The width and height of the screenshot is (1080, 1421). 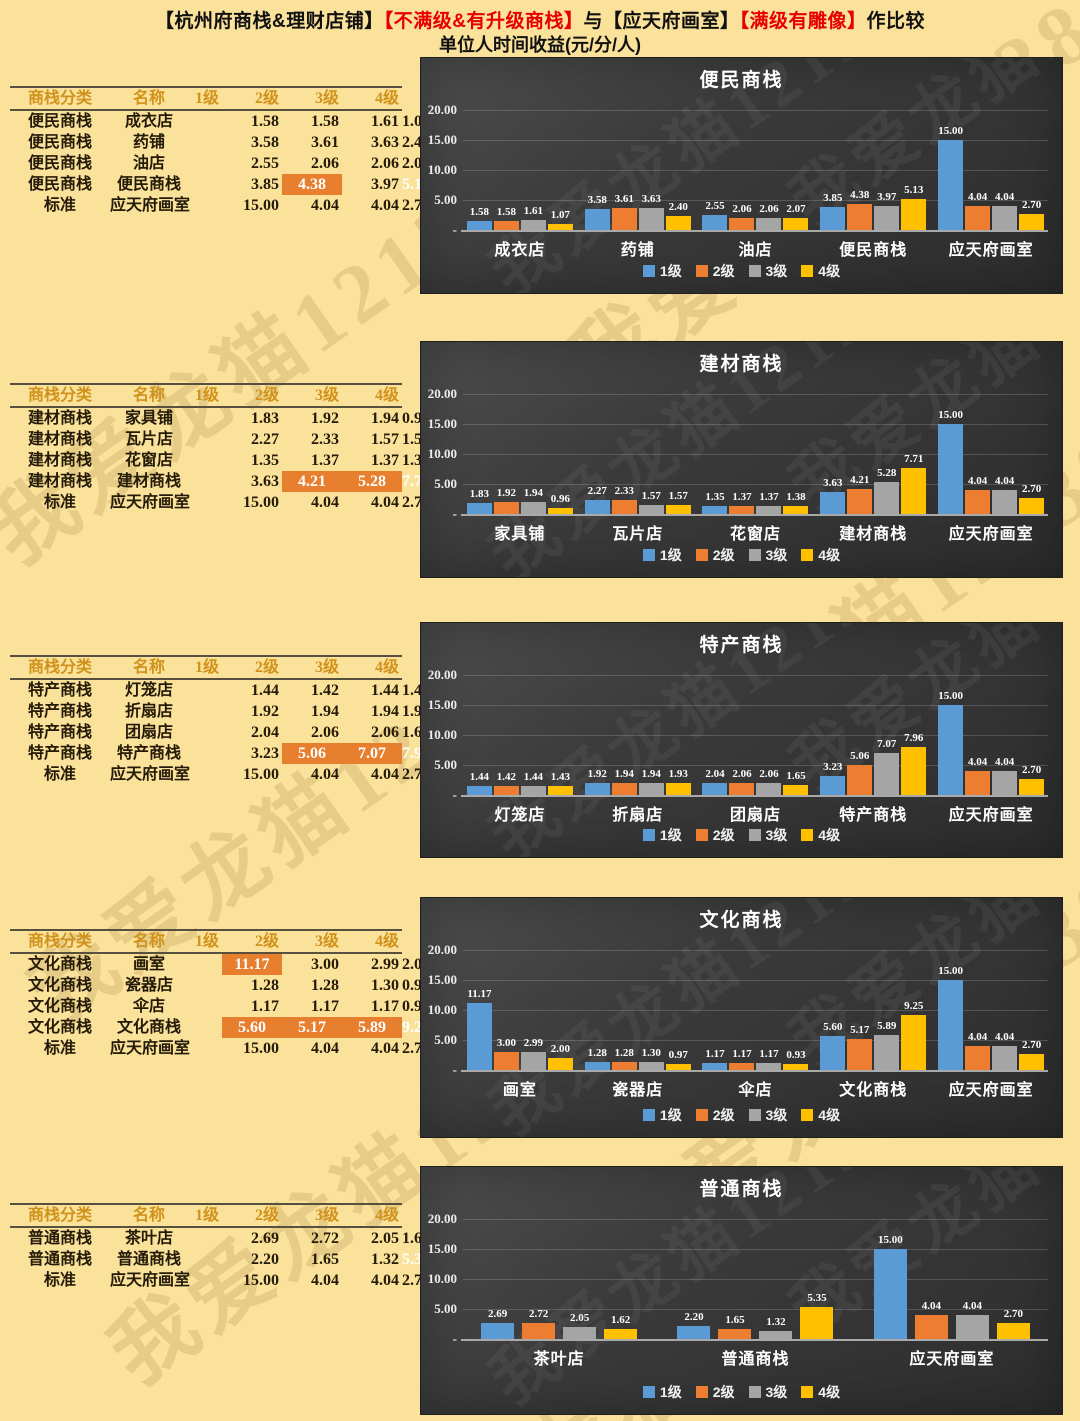 I want to click on value-cell: 4.04, so click(x=385, y=774).